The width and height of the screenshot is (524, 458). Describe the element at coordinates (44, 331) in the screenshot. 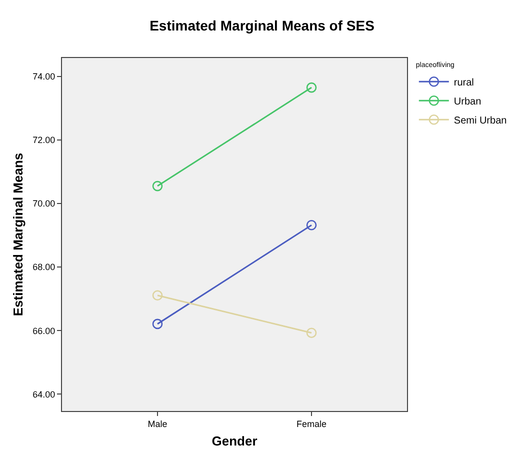

I see `y-tick-label: 66.00` at that location.